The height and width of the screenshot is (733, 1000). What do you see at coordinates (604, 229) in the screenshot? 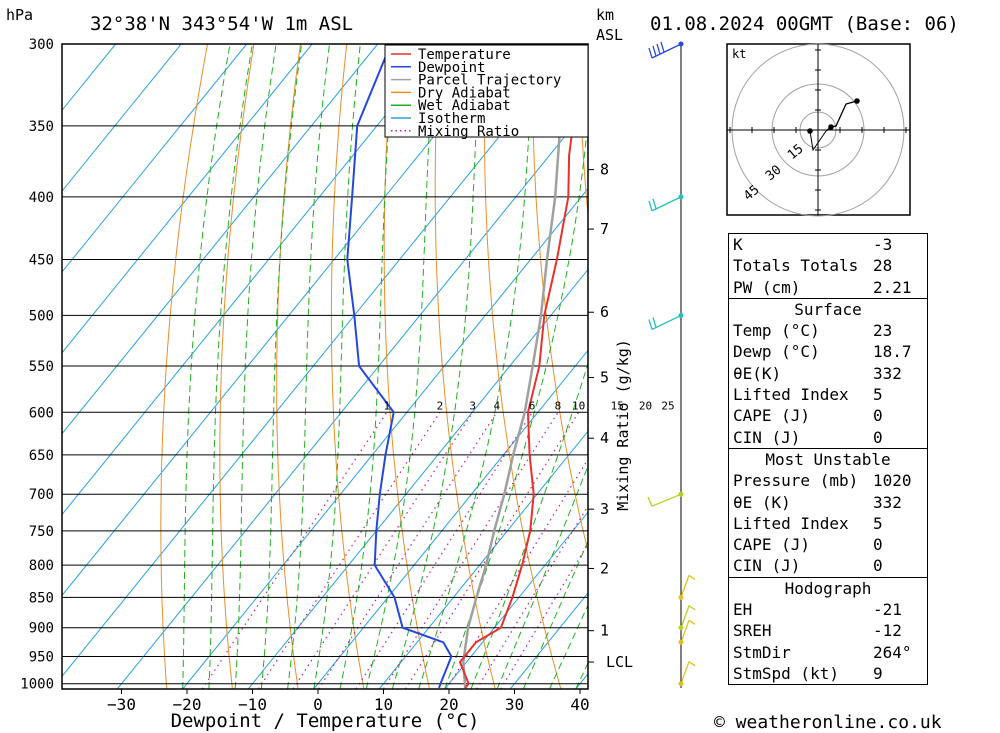
I see `km-tick-label: 7` at bounding box center [604, 229].